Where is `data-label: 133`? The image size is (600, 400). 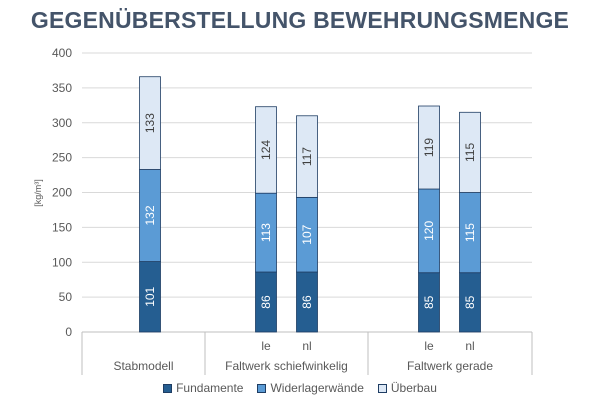
data-label: 133 is located at coordinates (150, 123).